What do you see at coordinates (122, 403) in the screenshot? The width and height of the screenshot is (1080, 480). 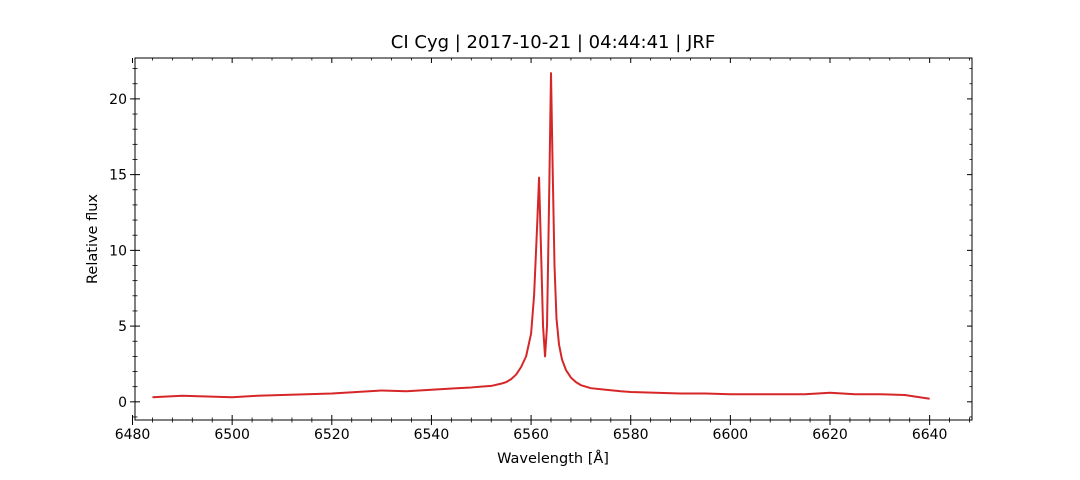 I see `y-tick-label-0: 0` at bounding box center [122, 403].